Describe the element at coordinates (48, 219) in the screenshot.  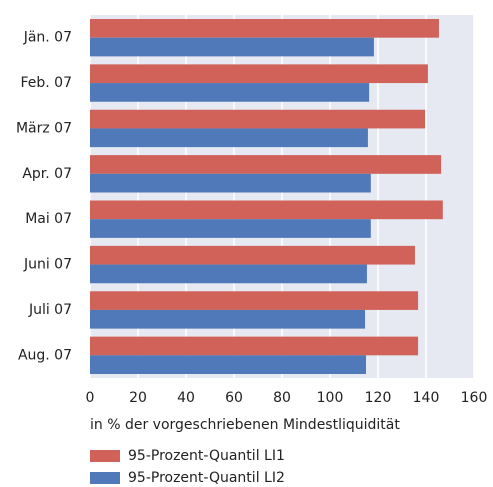
I see `y-tick-label: Mai 07` at that location.